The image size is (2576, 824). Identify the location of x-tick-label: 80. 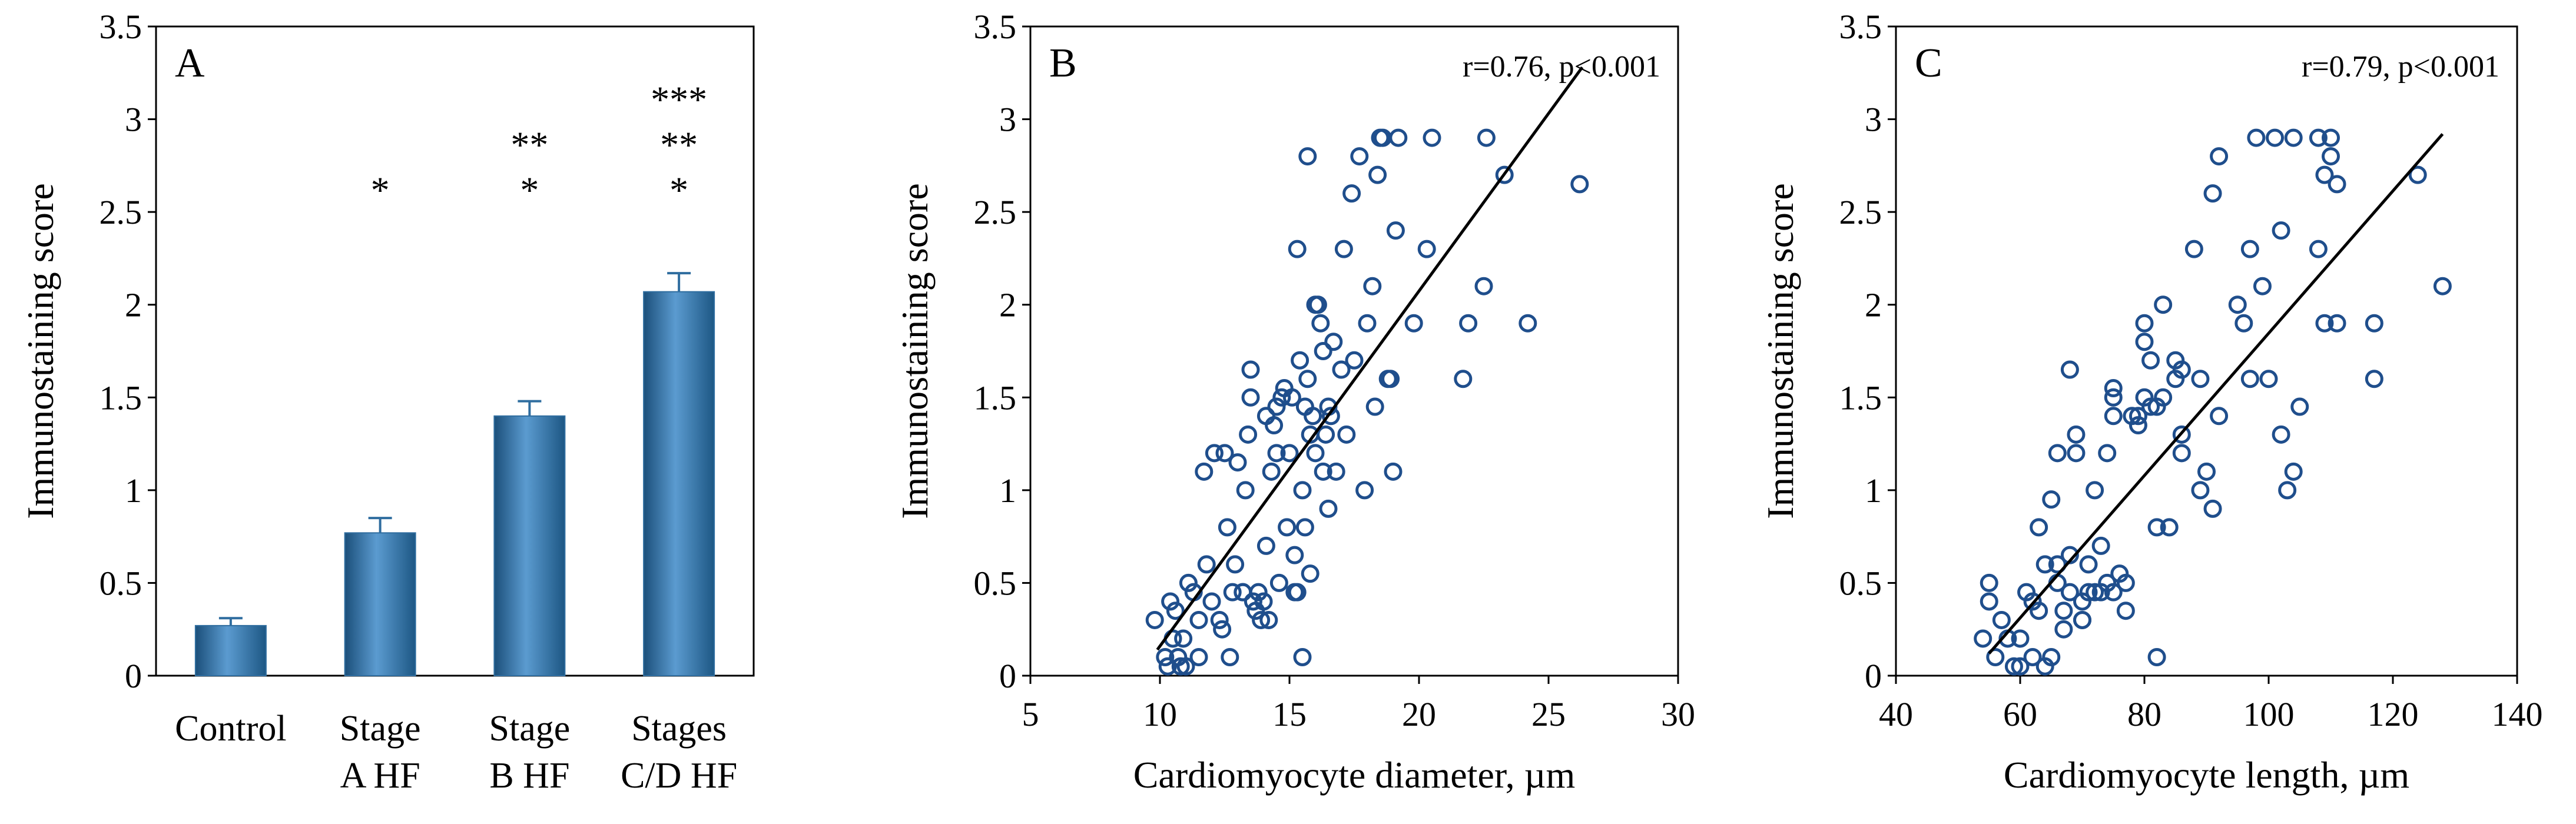
(2144, 714).